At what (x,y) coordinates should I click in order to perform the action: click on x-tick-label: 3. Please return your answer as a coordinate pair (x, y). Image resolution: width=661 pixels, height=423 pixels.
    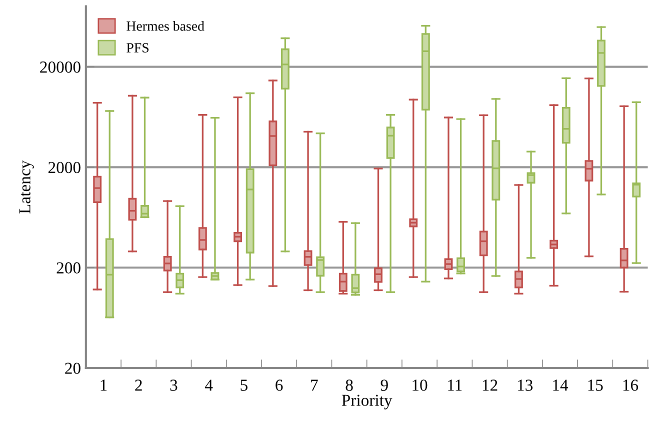
    Looking at the image, I should click on (174, 385).